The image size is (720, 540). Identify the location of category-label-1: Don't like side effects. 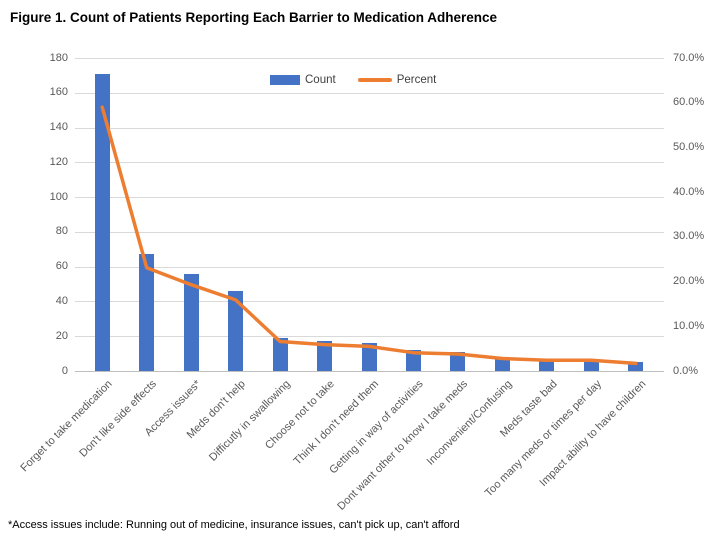
(118, 419).